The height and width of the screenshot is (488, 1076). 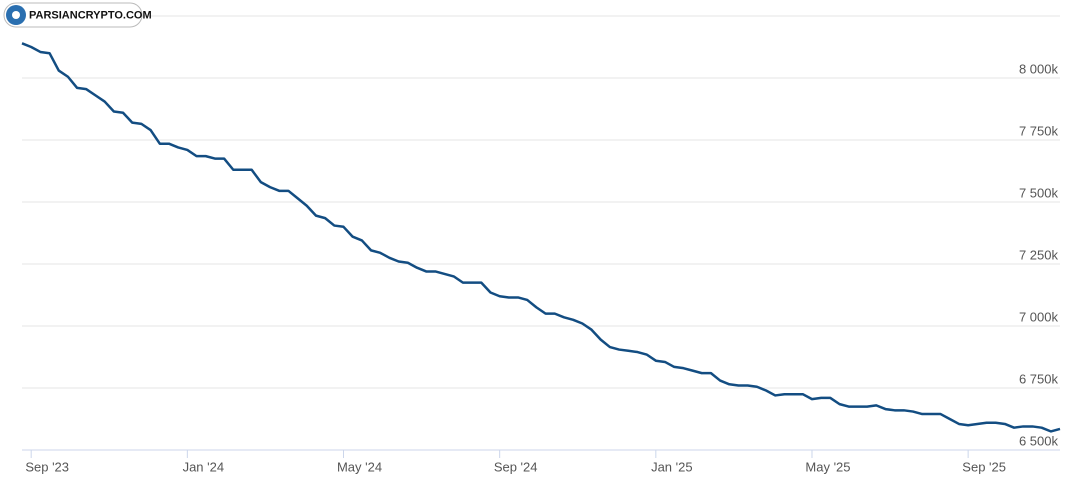 What do you see at coordinates (16, 15) in the screenshot?
I see `watermark-logo-dot` at bounding box center [16, 15].